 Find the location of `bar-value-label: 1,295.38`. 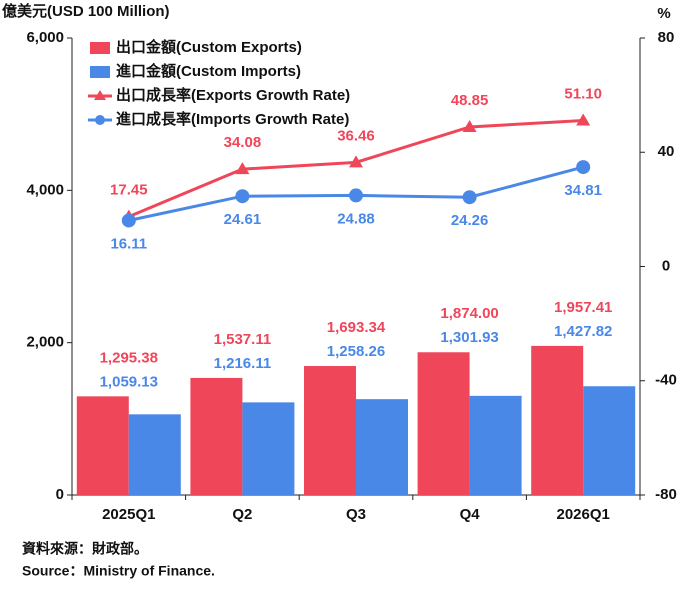

bar-value-label: 1,295.38 is located at coordinates (129, 357).